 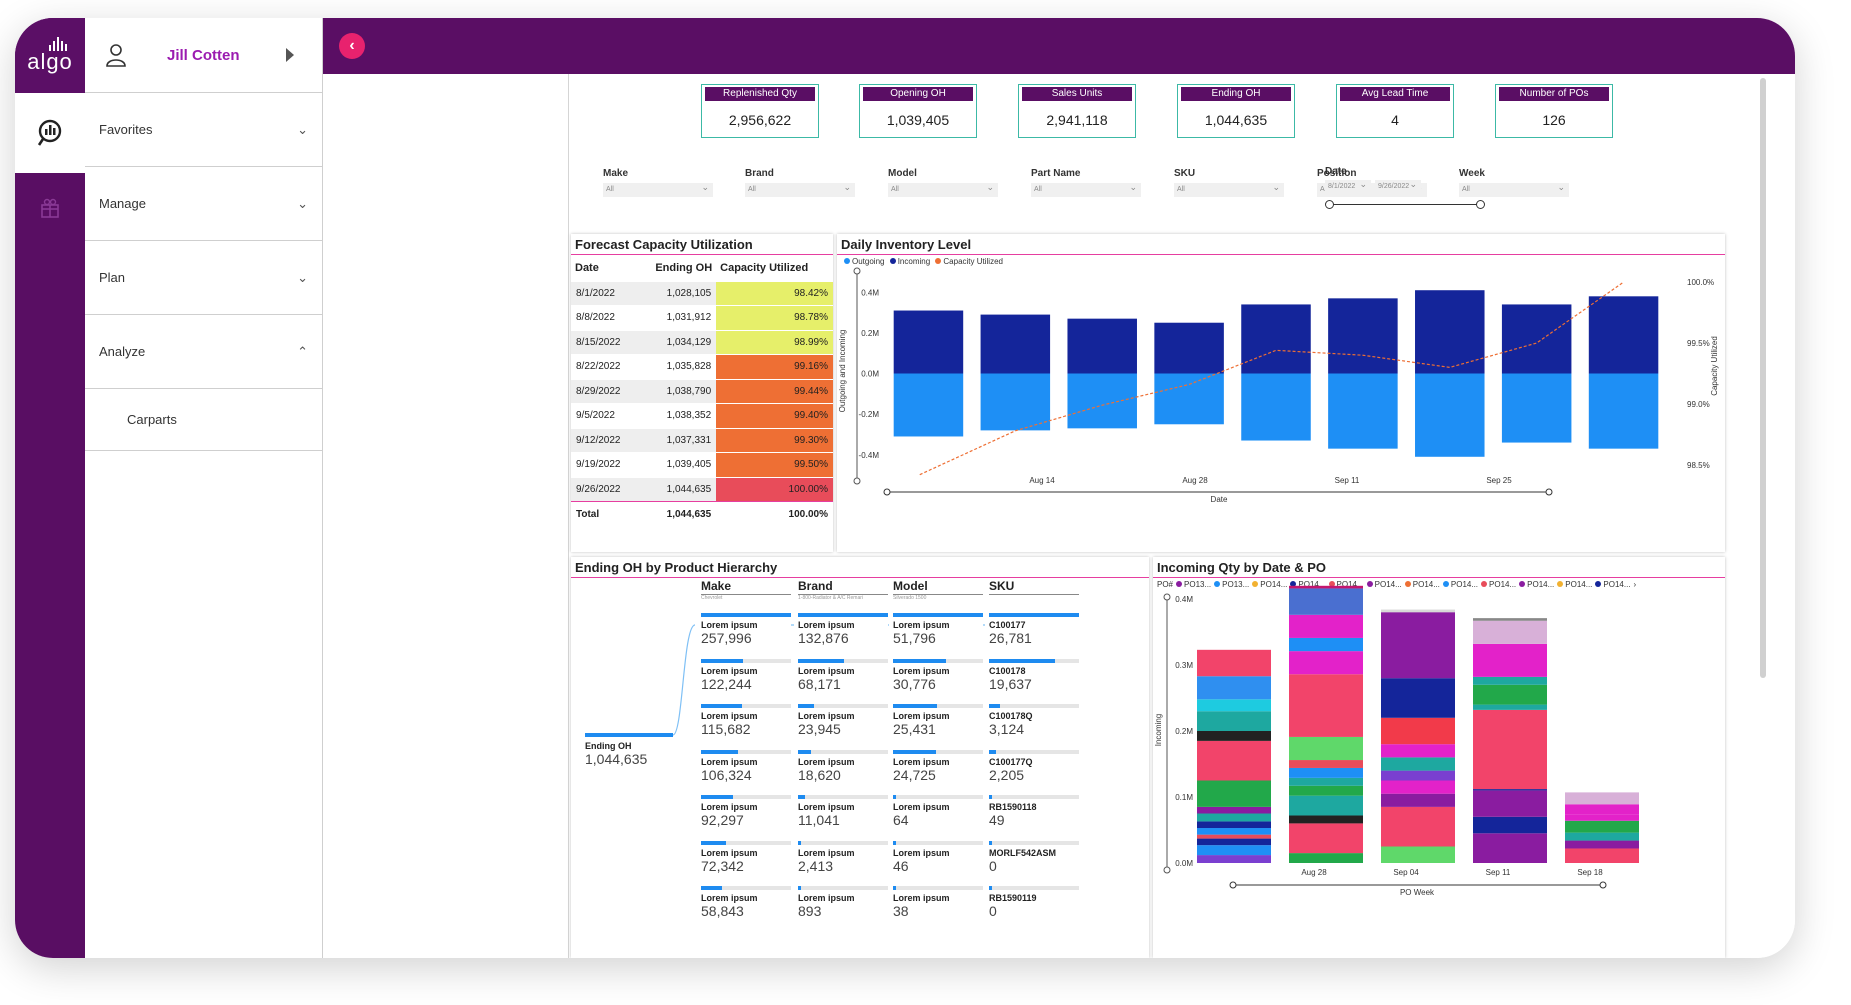 I want to click on slicer-make: Make All, so click(x=658, y=182).